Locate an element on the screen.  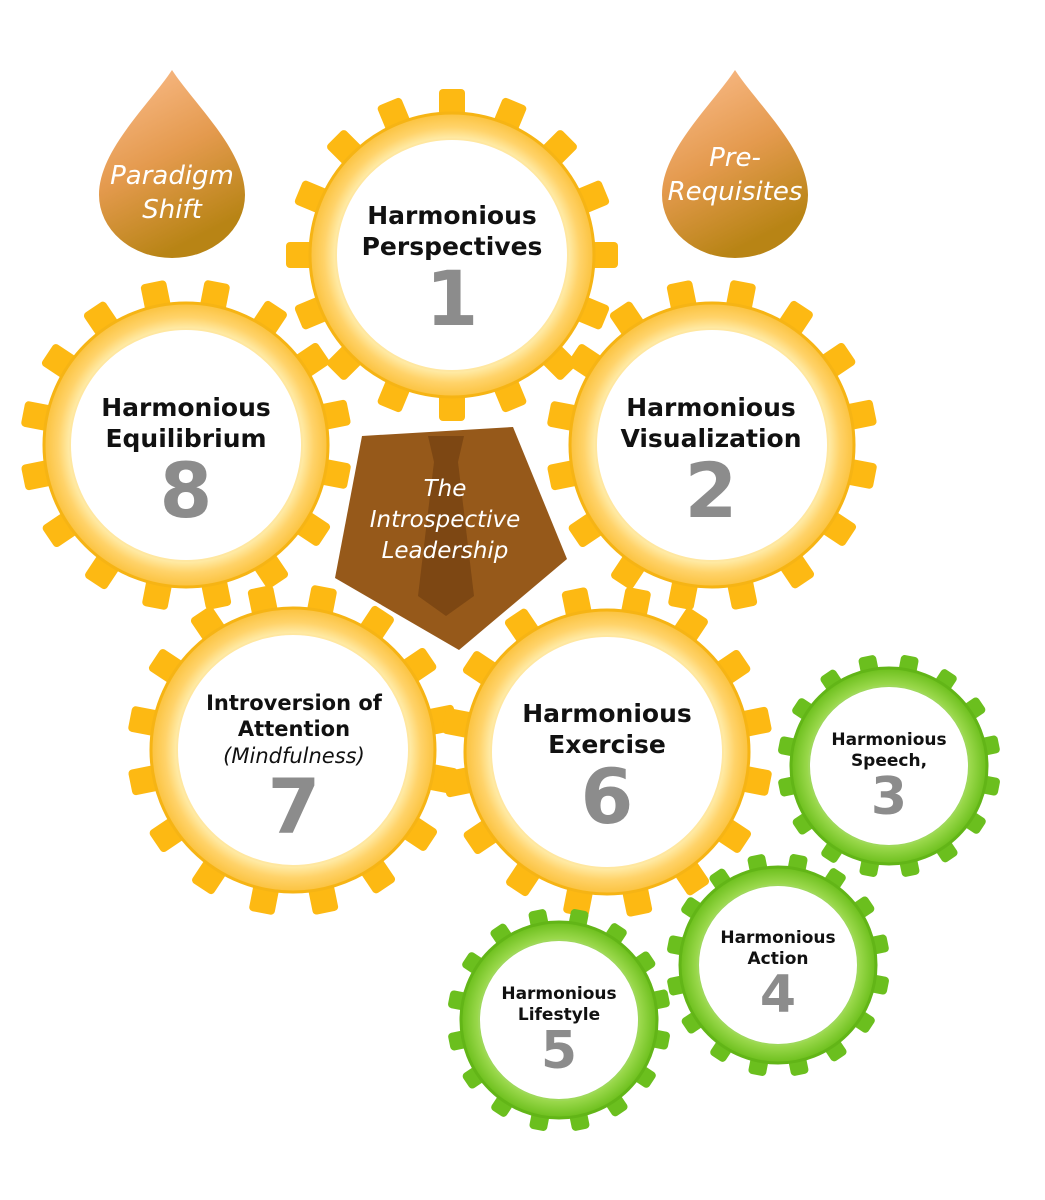
gear-3-line2: Speech, is located at coordinates (889, 761).